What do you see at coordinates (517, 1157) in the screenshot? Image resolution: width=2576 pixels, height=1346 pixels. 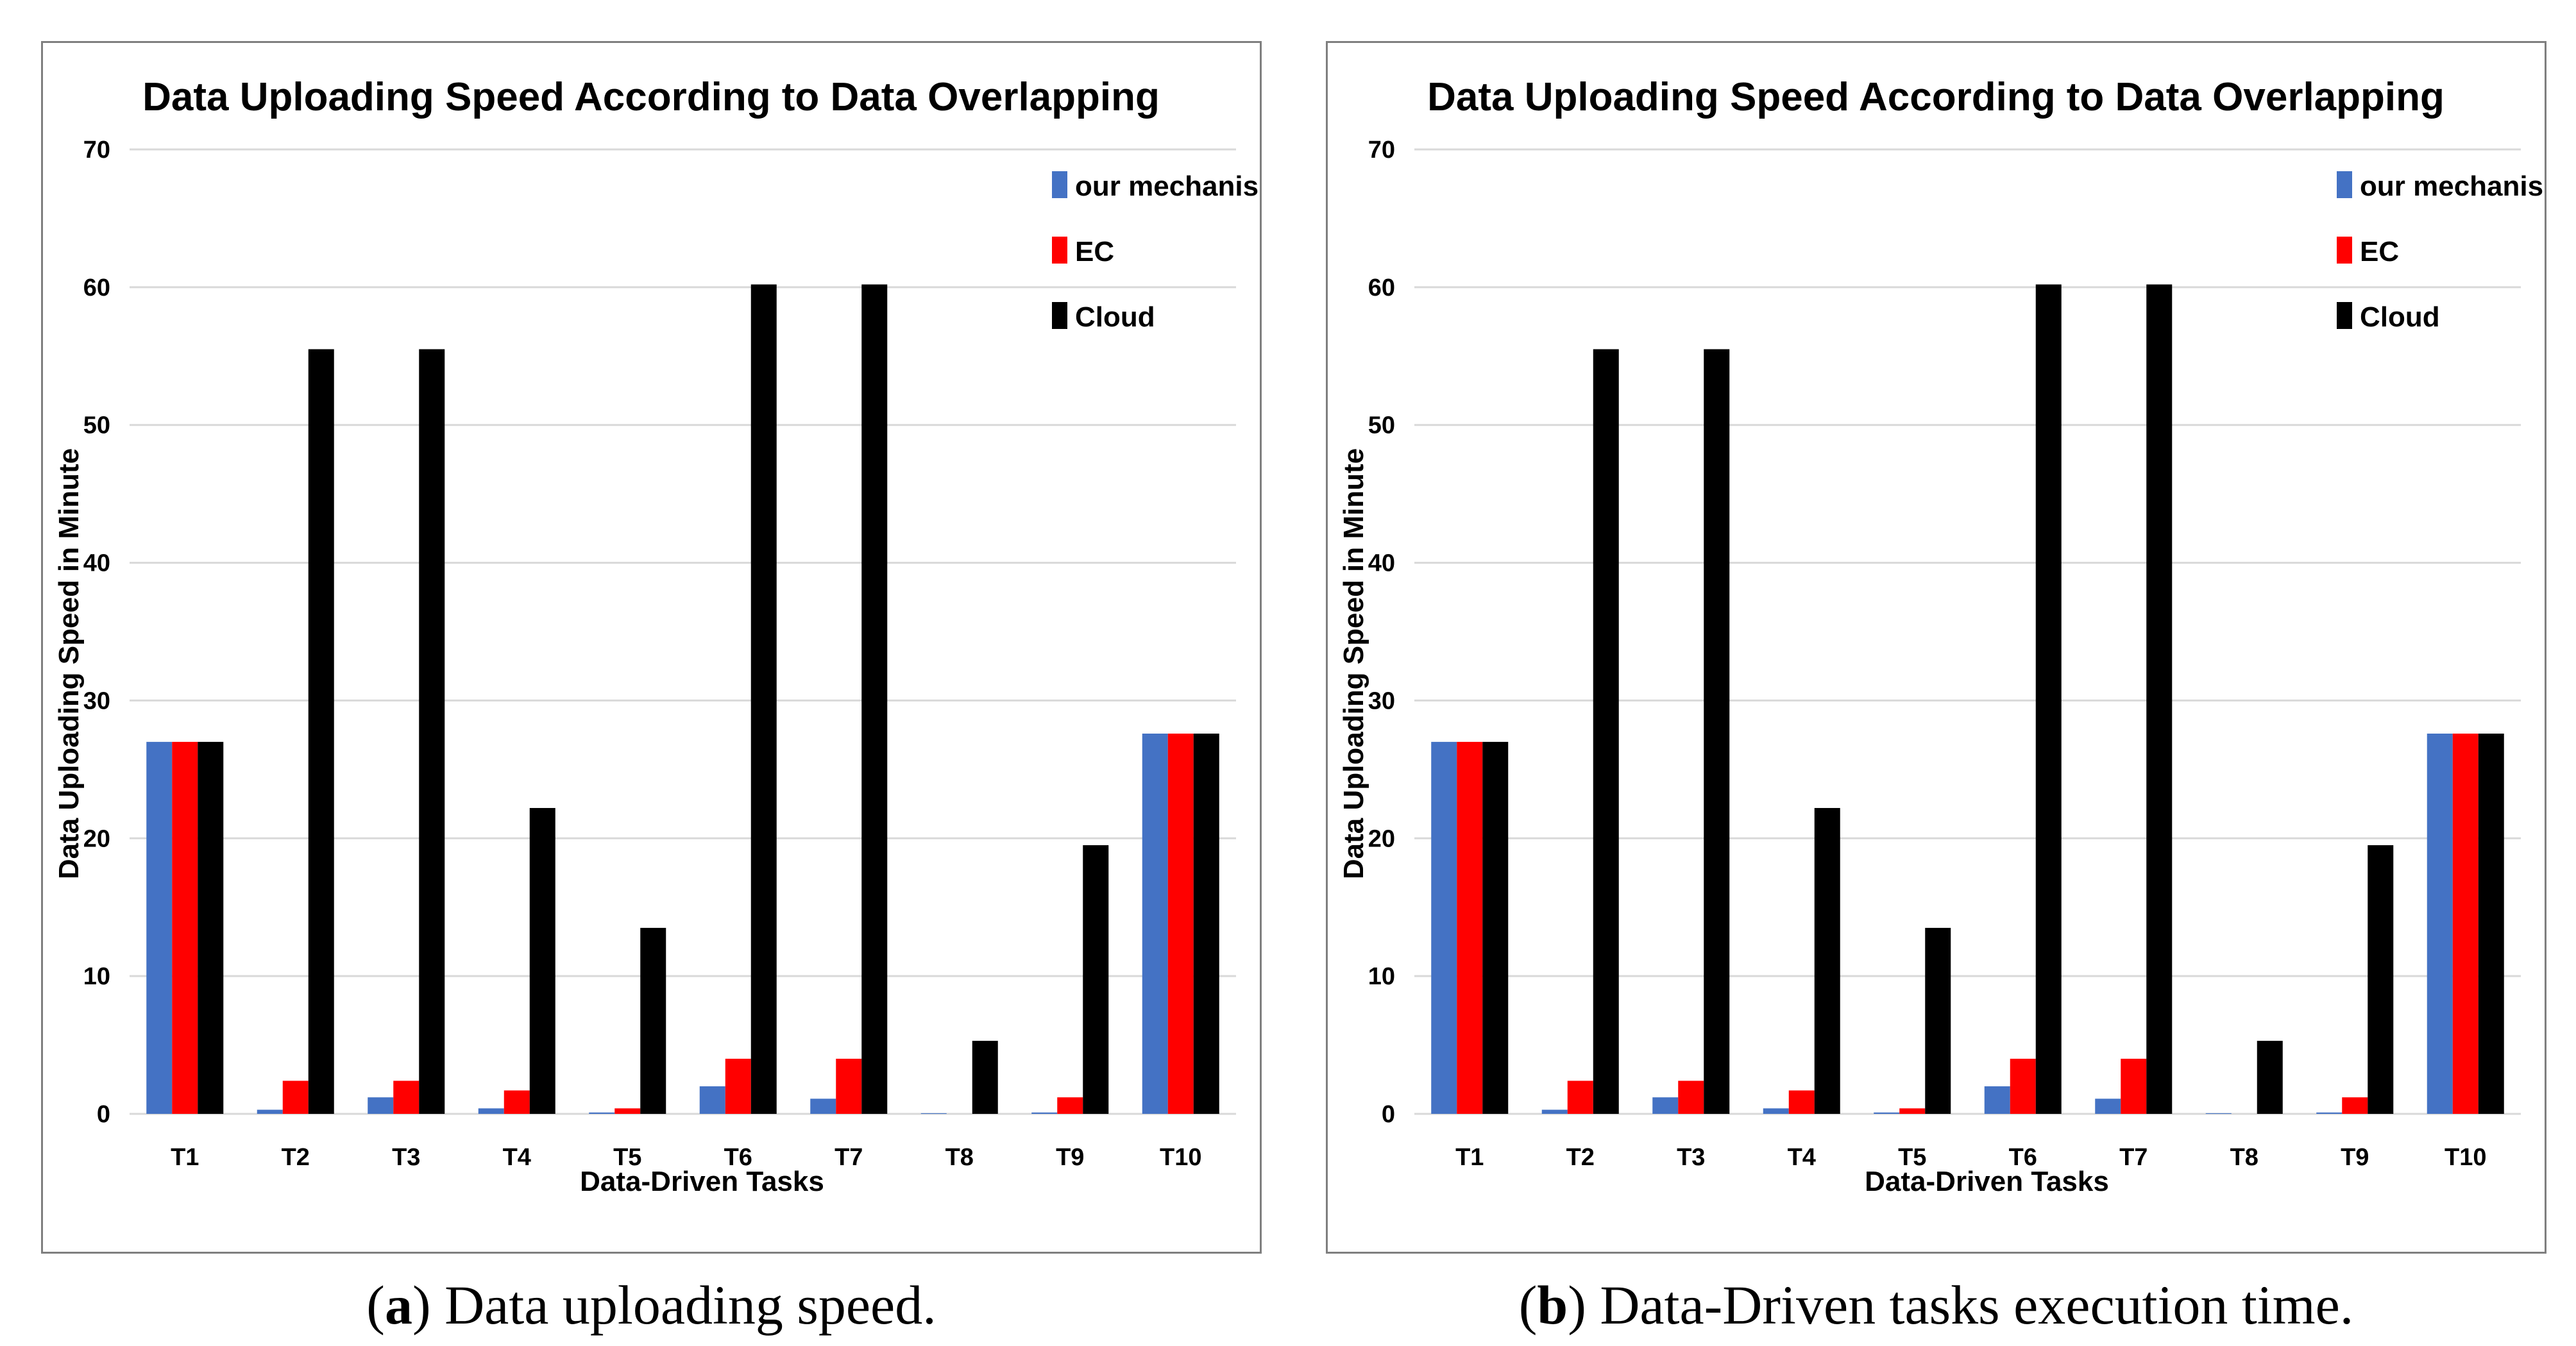 I see `x-tick-label: T4` at bounding box center [517, 1157].